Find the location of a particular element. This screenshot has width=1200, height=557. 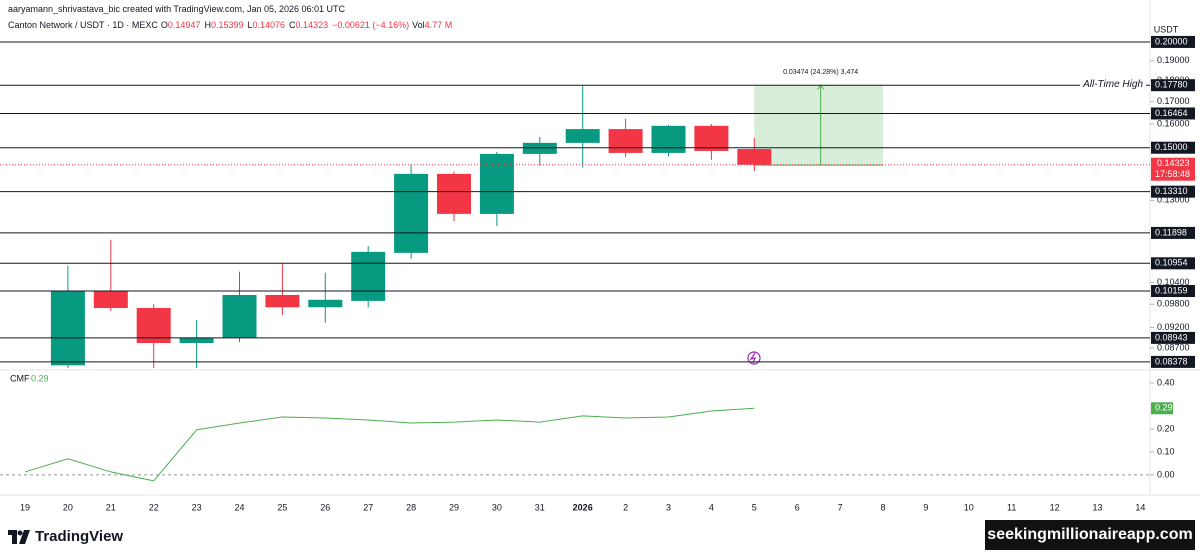

x-tick-label: 5 is located at coordinates (754, 507).